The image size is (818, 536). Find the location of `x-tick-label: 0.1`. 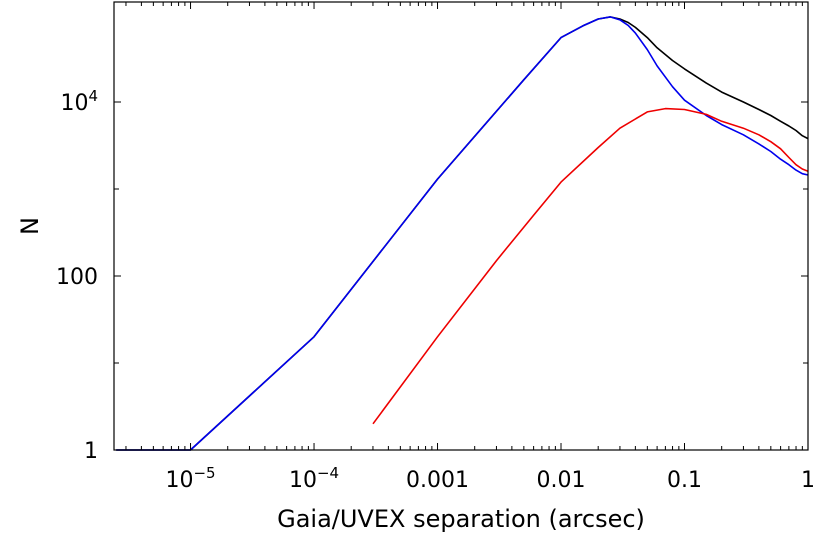

x-tick-label: 0.1 is located at coordinates (684, 480).